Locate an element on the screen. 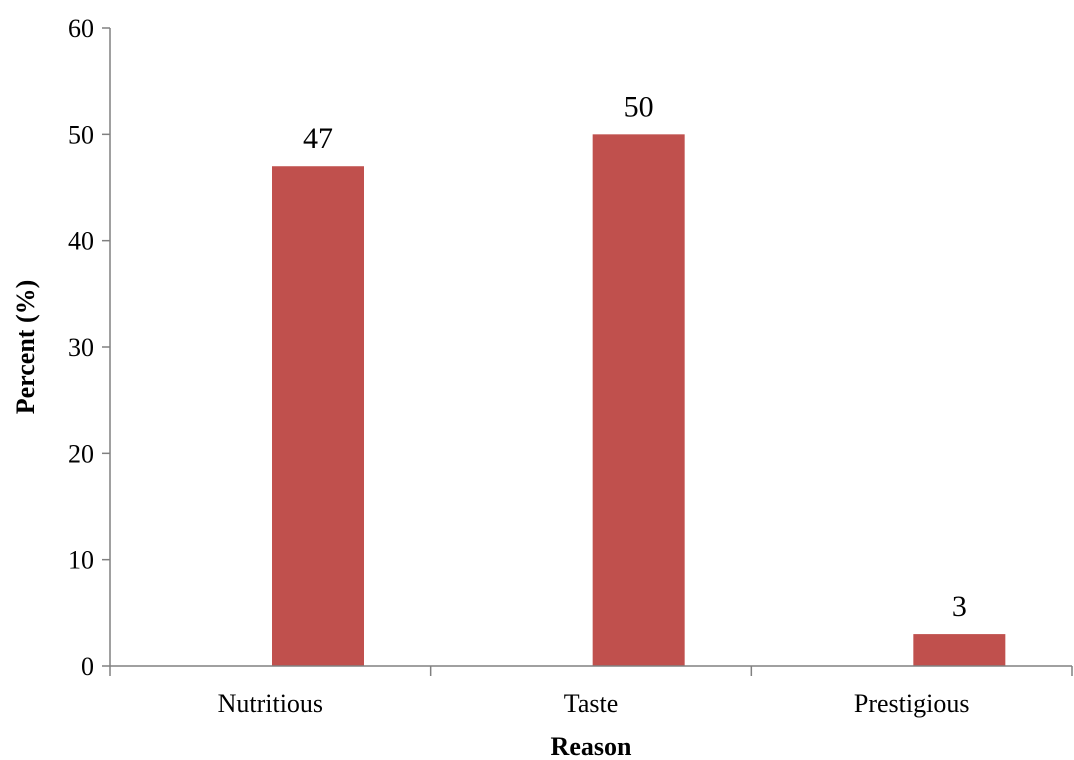 This screenshot has width=1074, height=760. bar-nutritious is located at coordinates (318, 416).